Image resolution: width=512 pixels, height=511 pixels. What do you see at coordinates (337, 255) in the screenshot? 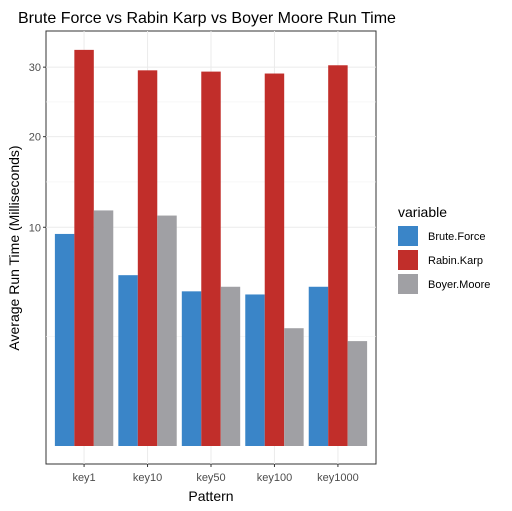
I see `bar-rabin-karp-key1000` at bounding box center [337, 255].